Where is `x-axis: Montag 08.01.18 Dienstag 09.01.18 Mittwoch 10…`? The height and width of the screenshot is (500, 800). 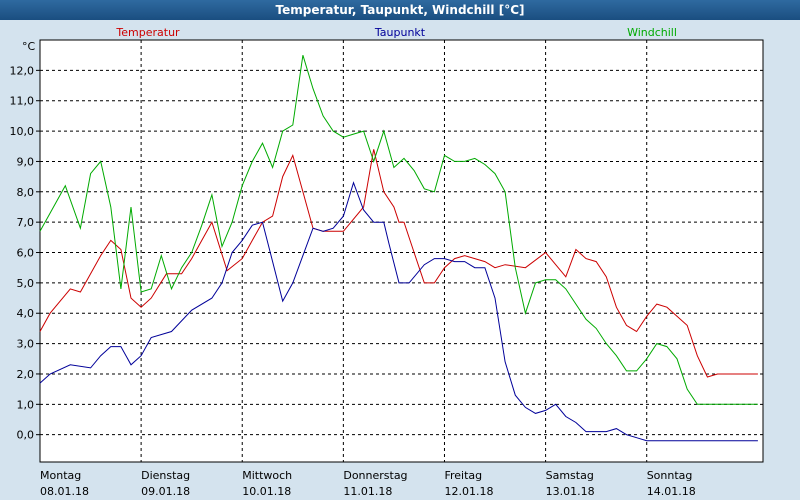 x-axis: Montag 08.01.18 Dienstag 09.01.18 Mittwoch 10… is located at coordinates (368, 483).